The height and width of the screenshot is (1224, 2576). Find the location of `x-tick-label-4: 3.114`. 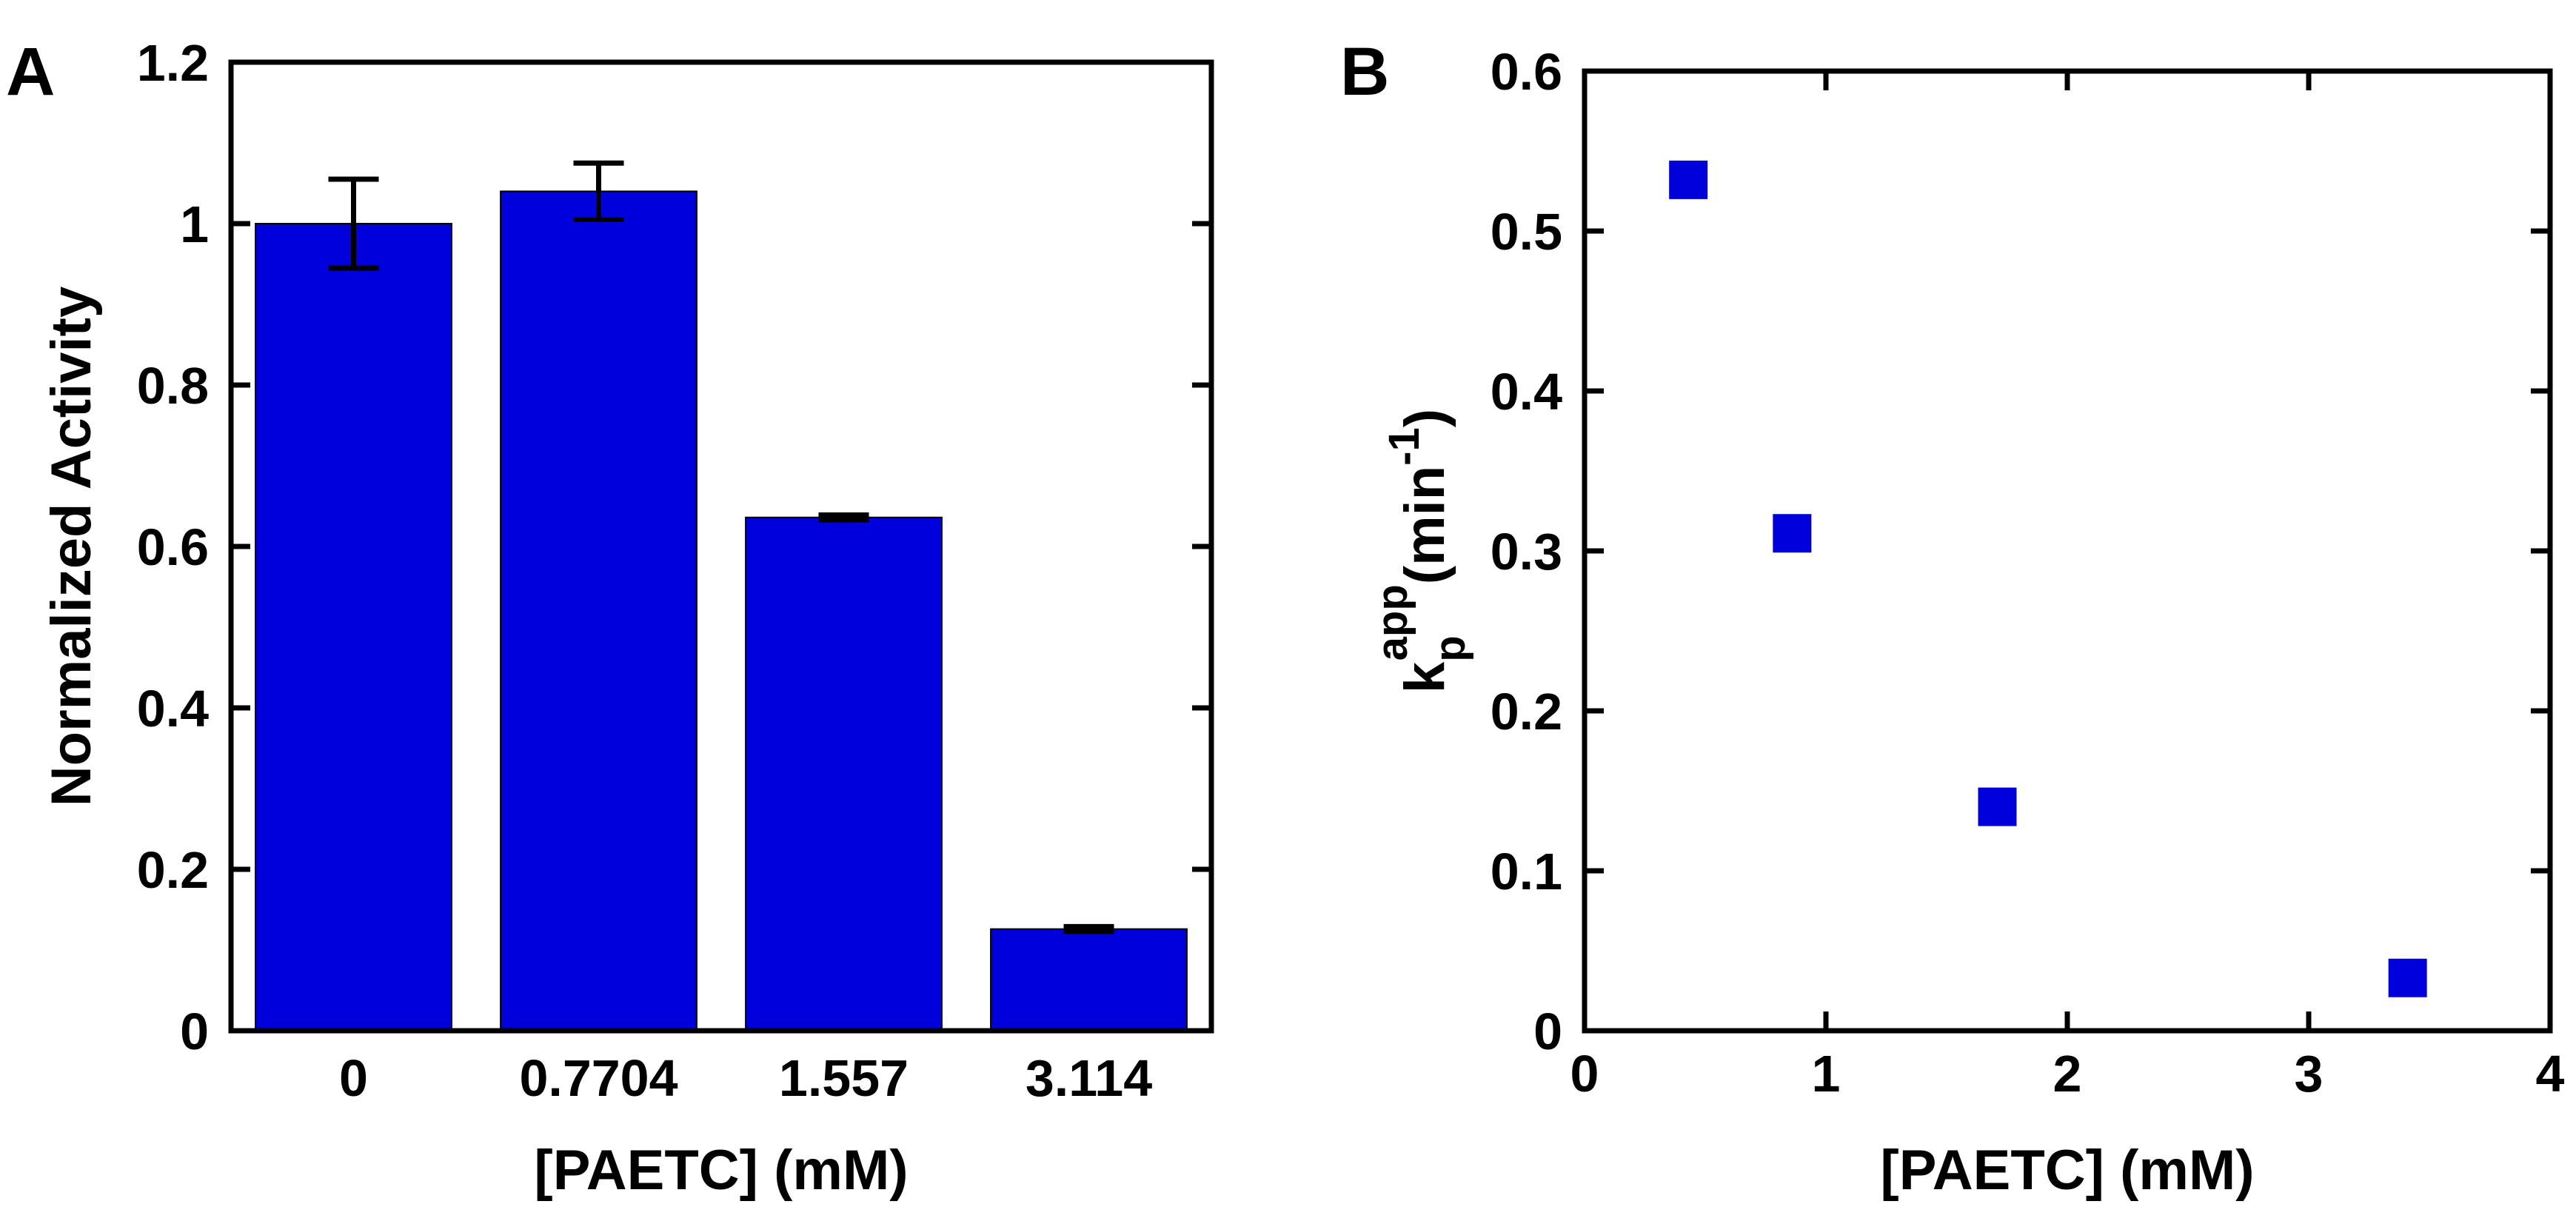

x-tick-label-4: 3.114 is located at coordinates (1089, 1078).